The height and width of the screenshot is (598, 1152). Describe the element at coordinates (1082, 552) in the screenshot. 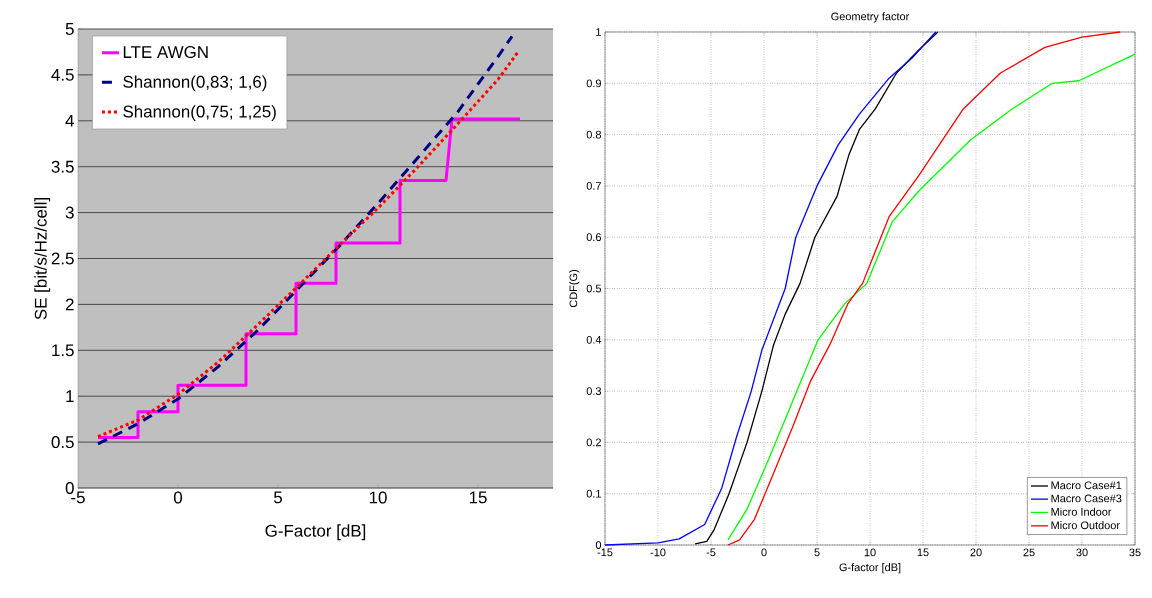

I see `x-tick-label: 30` at that location.